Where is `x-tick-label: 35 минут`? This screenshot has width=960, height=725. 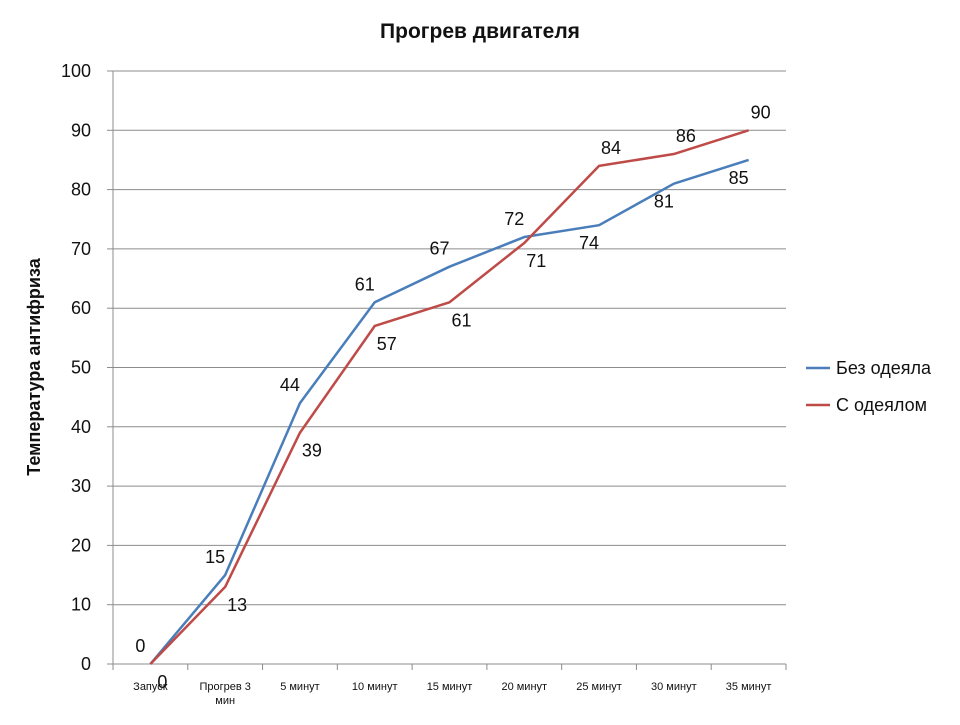 x-tick-label: 35 минут is located at coordinates (749, 687).